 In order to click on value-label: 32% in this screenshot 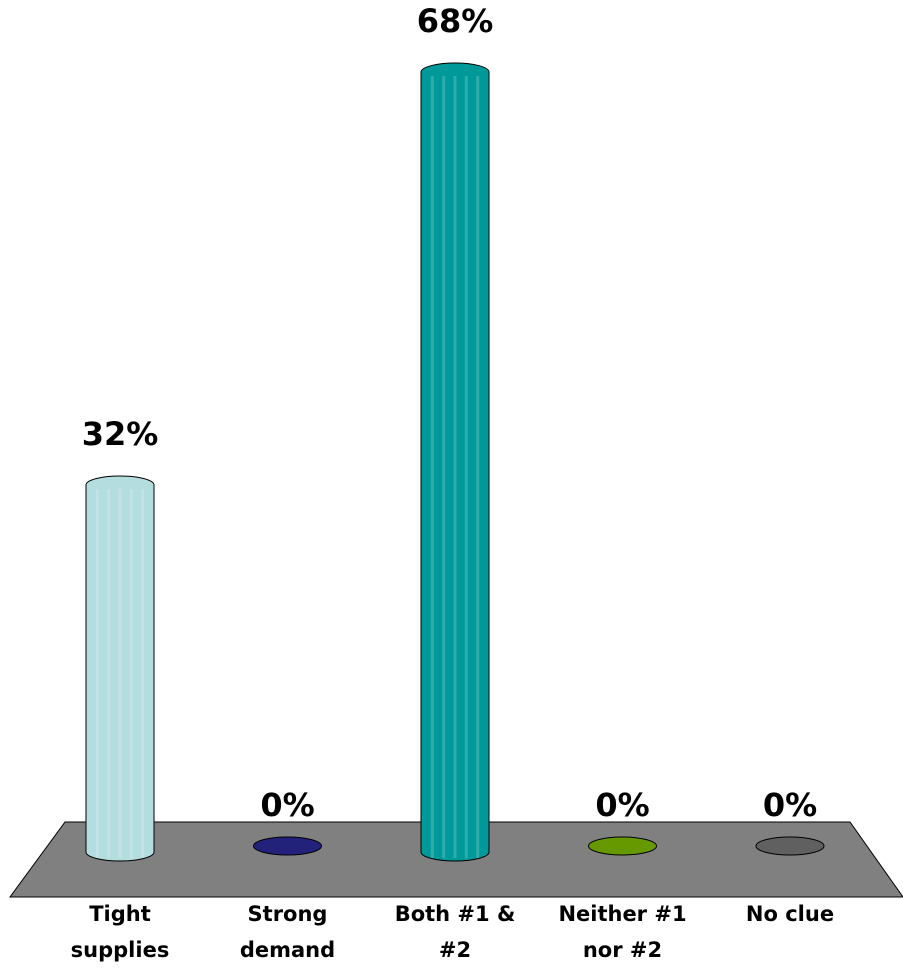, I will do `click(120, 434)`.